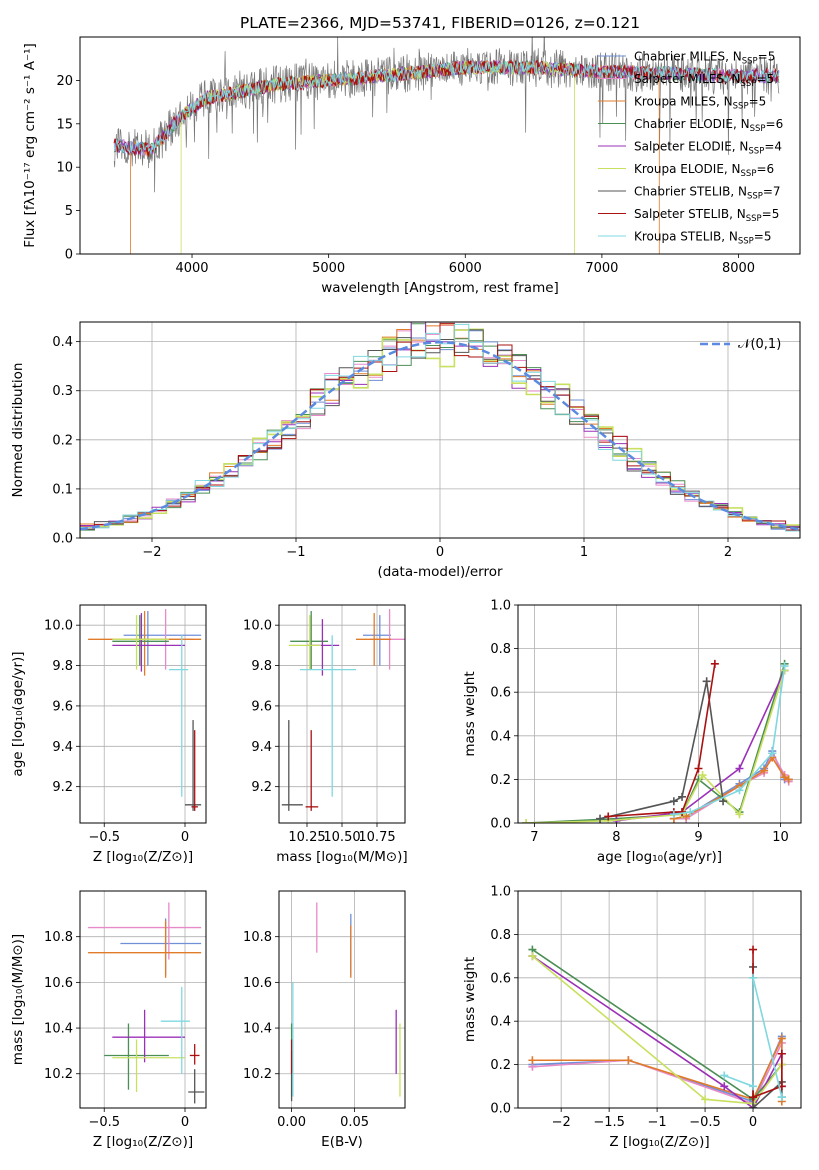  I want to click on plot-area-mass_vs_EBV, so click(345, 1002).